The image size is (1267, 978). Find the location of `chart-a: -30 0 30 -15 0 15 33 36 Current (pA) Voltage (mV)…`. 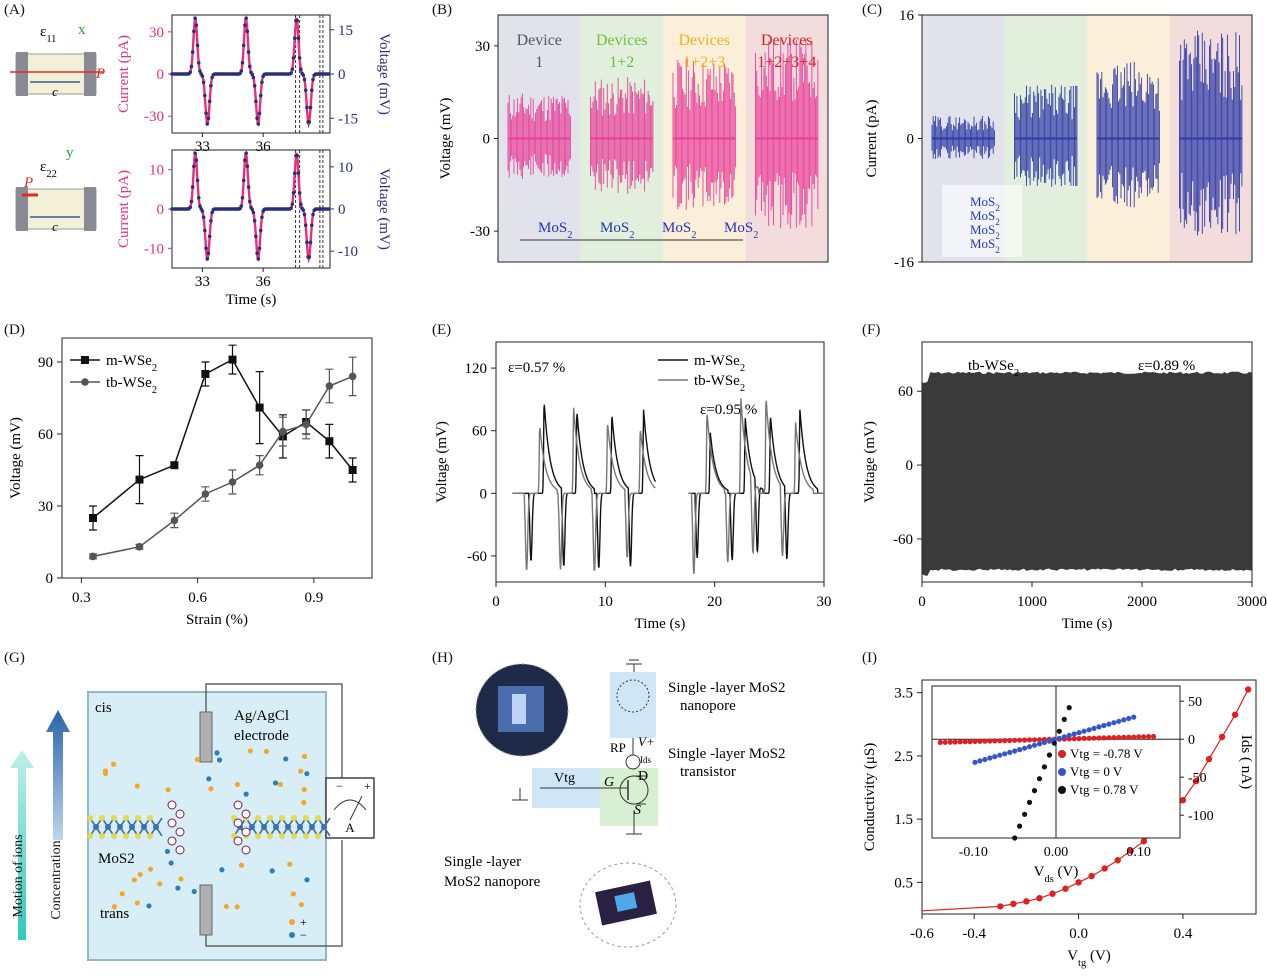

chart-a: -30 0 30 -15 0 15 33 36 Current (pA) Voltage (mV)… is located at coordinates (201, 161).